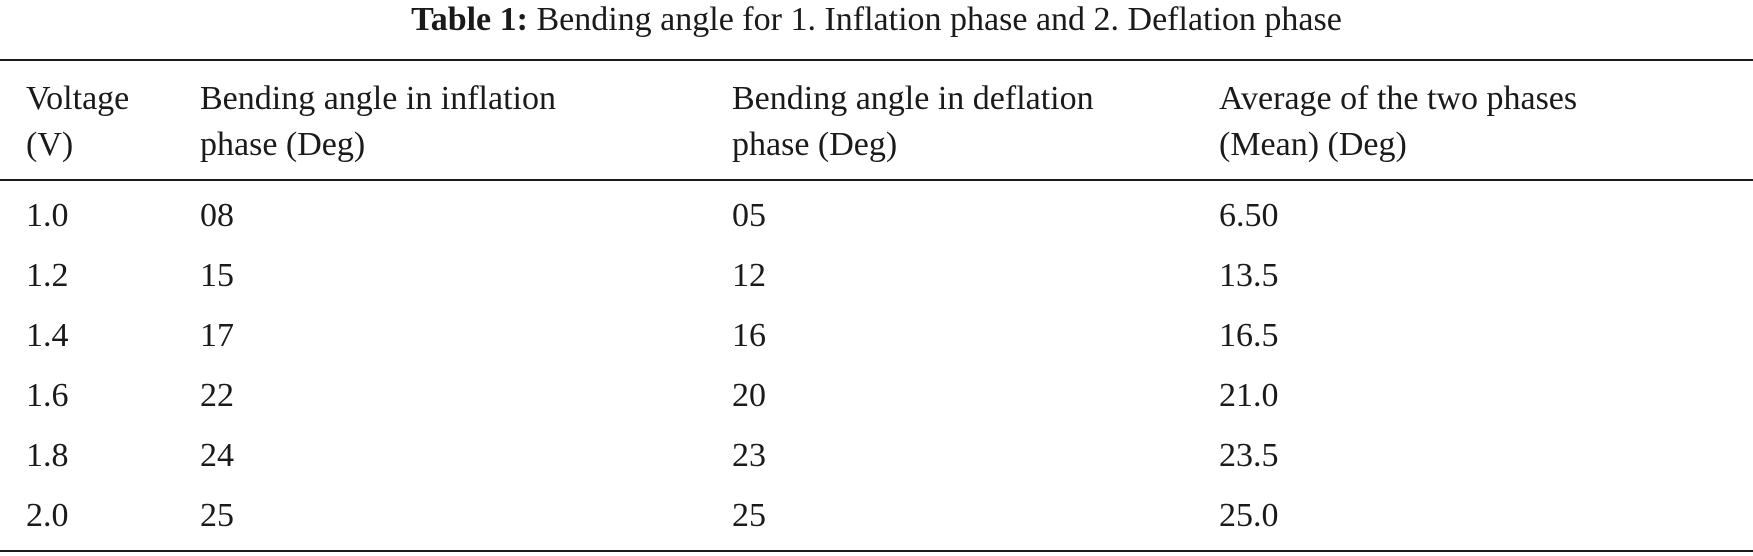 Image resolution: width=1753 pixels, height=556 pixels. I want to click on cell-inflation: 24, so click(217, 455).